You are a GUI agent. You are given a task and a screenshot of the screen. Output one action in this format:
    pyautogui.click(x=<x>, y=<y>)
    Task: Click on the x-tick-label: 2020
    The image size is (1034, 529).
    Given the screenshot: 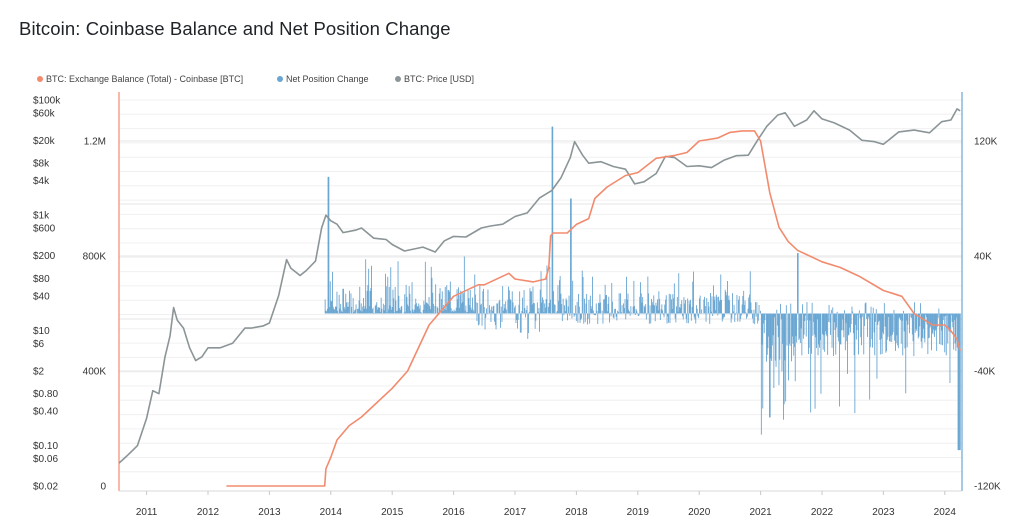 What is the action you would take?
    pyautogui.click(x=699, y=512)
    